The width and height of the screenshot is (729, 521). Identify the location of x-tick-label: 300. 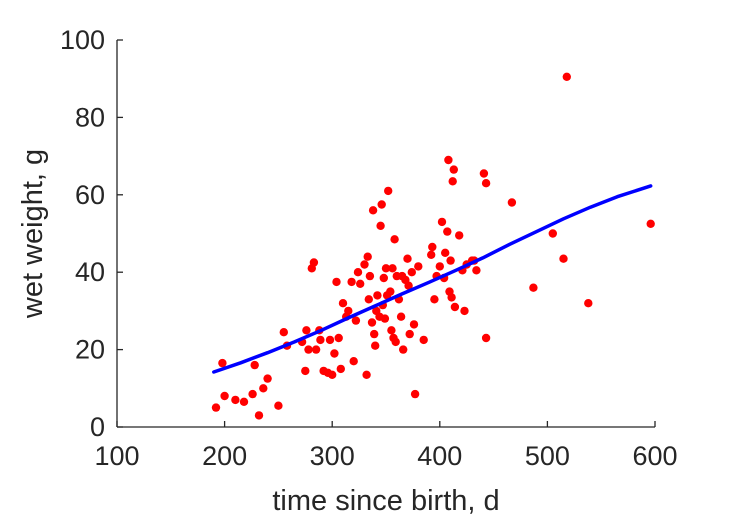
(332, 456).